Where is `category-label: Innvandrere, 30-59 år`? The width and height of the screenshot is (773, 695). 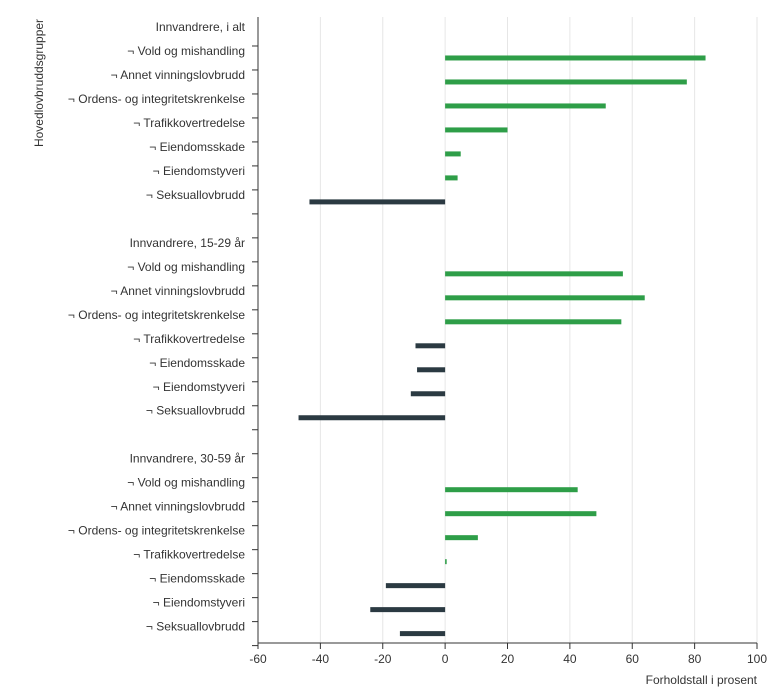 category-label: Innvandrere, 30-59 år is located at coordinates (187, 459).